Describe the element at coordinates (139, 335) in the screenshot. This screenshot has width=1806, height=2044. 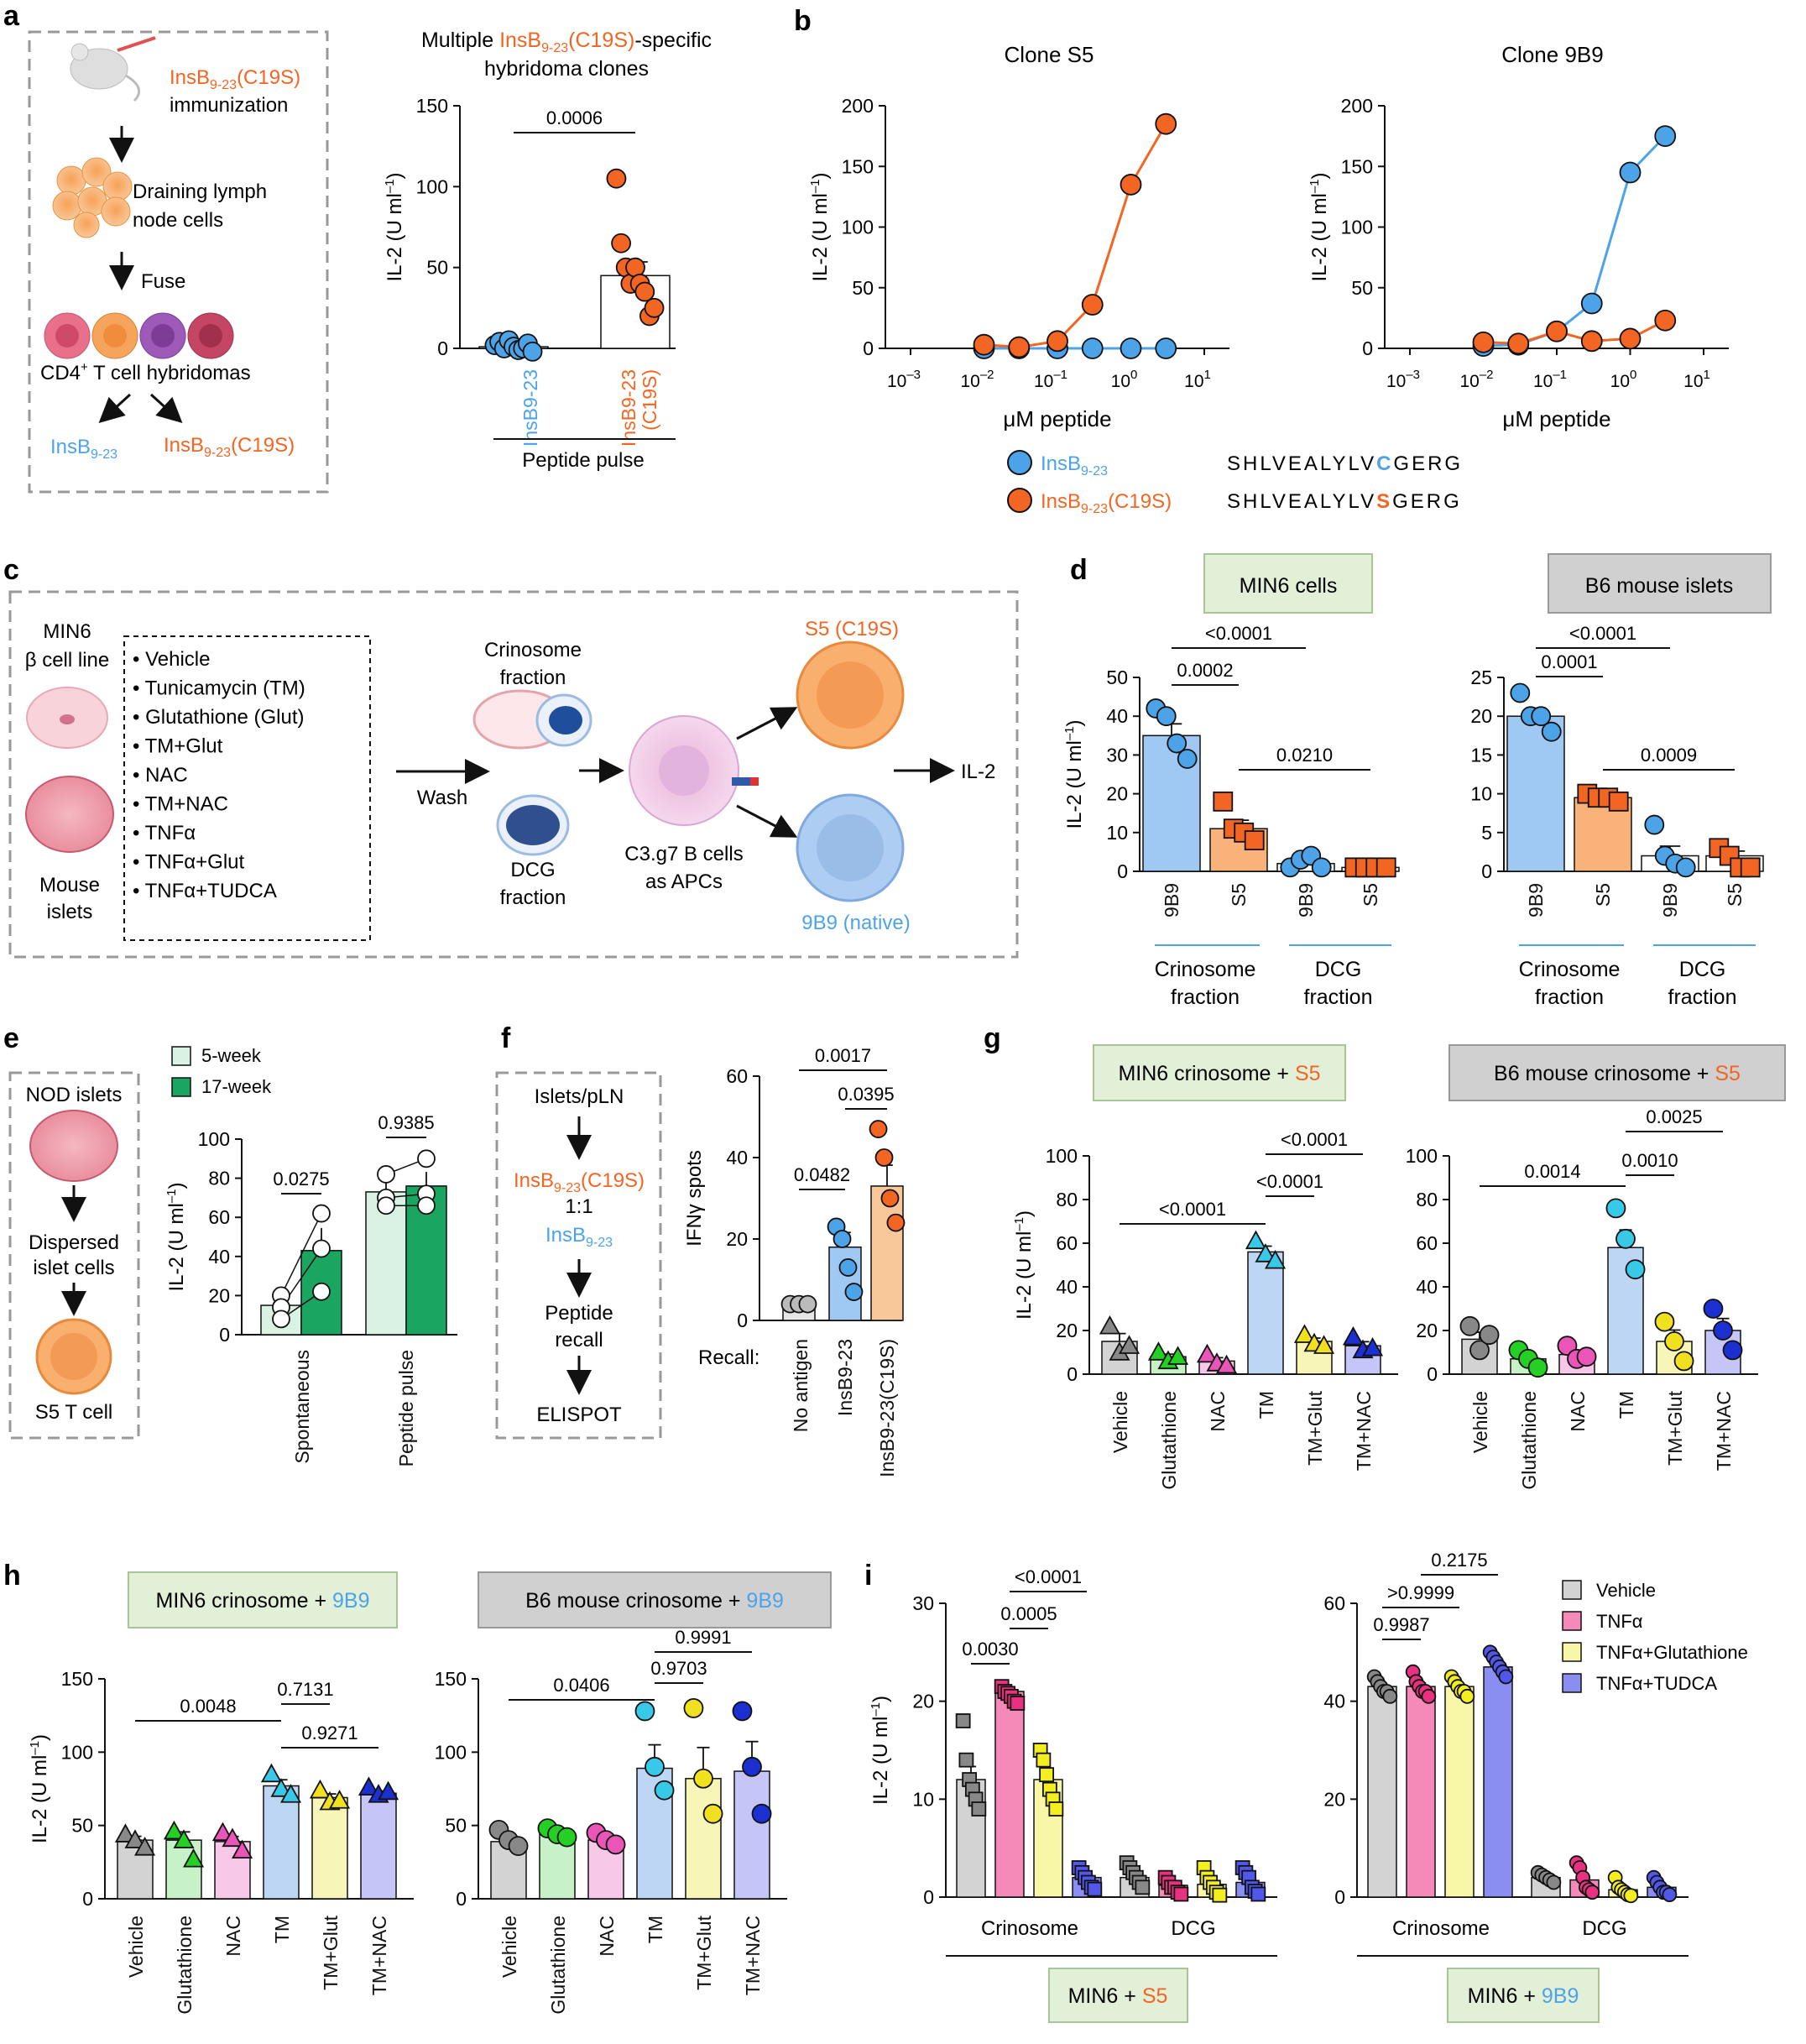
I see `hybridoma-cells-icon` at that location.